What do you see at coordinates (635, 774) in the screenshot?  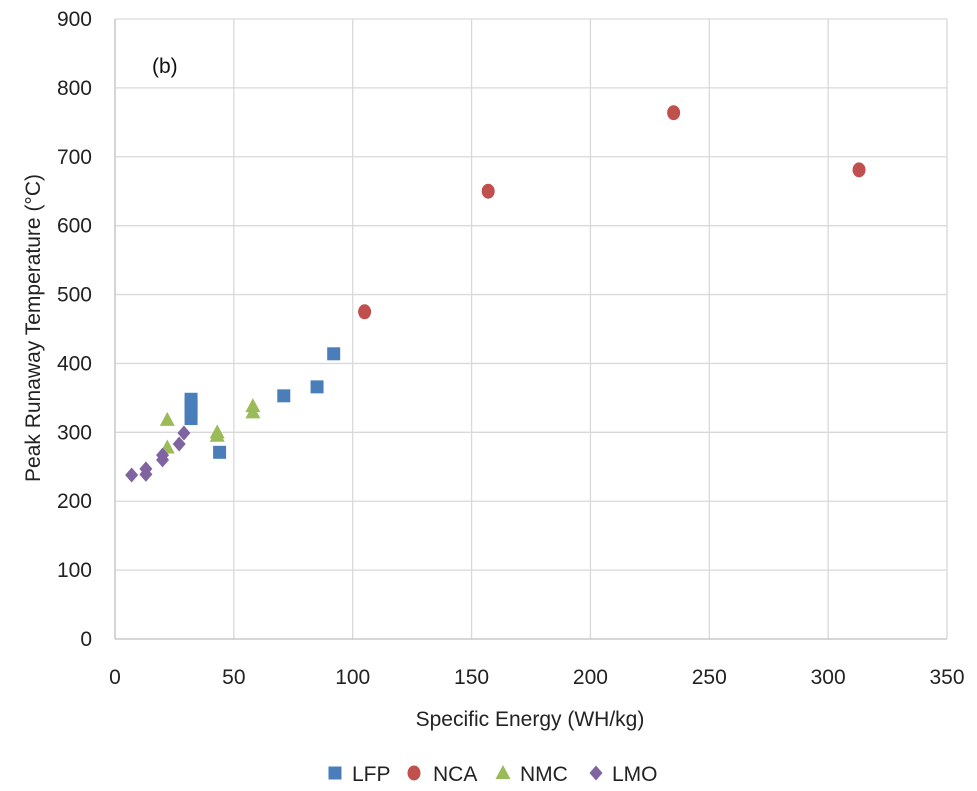 I see `legend-label: LMO` at bounding box center [635, 774].